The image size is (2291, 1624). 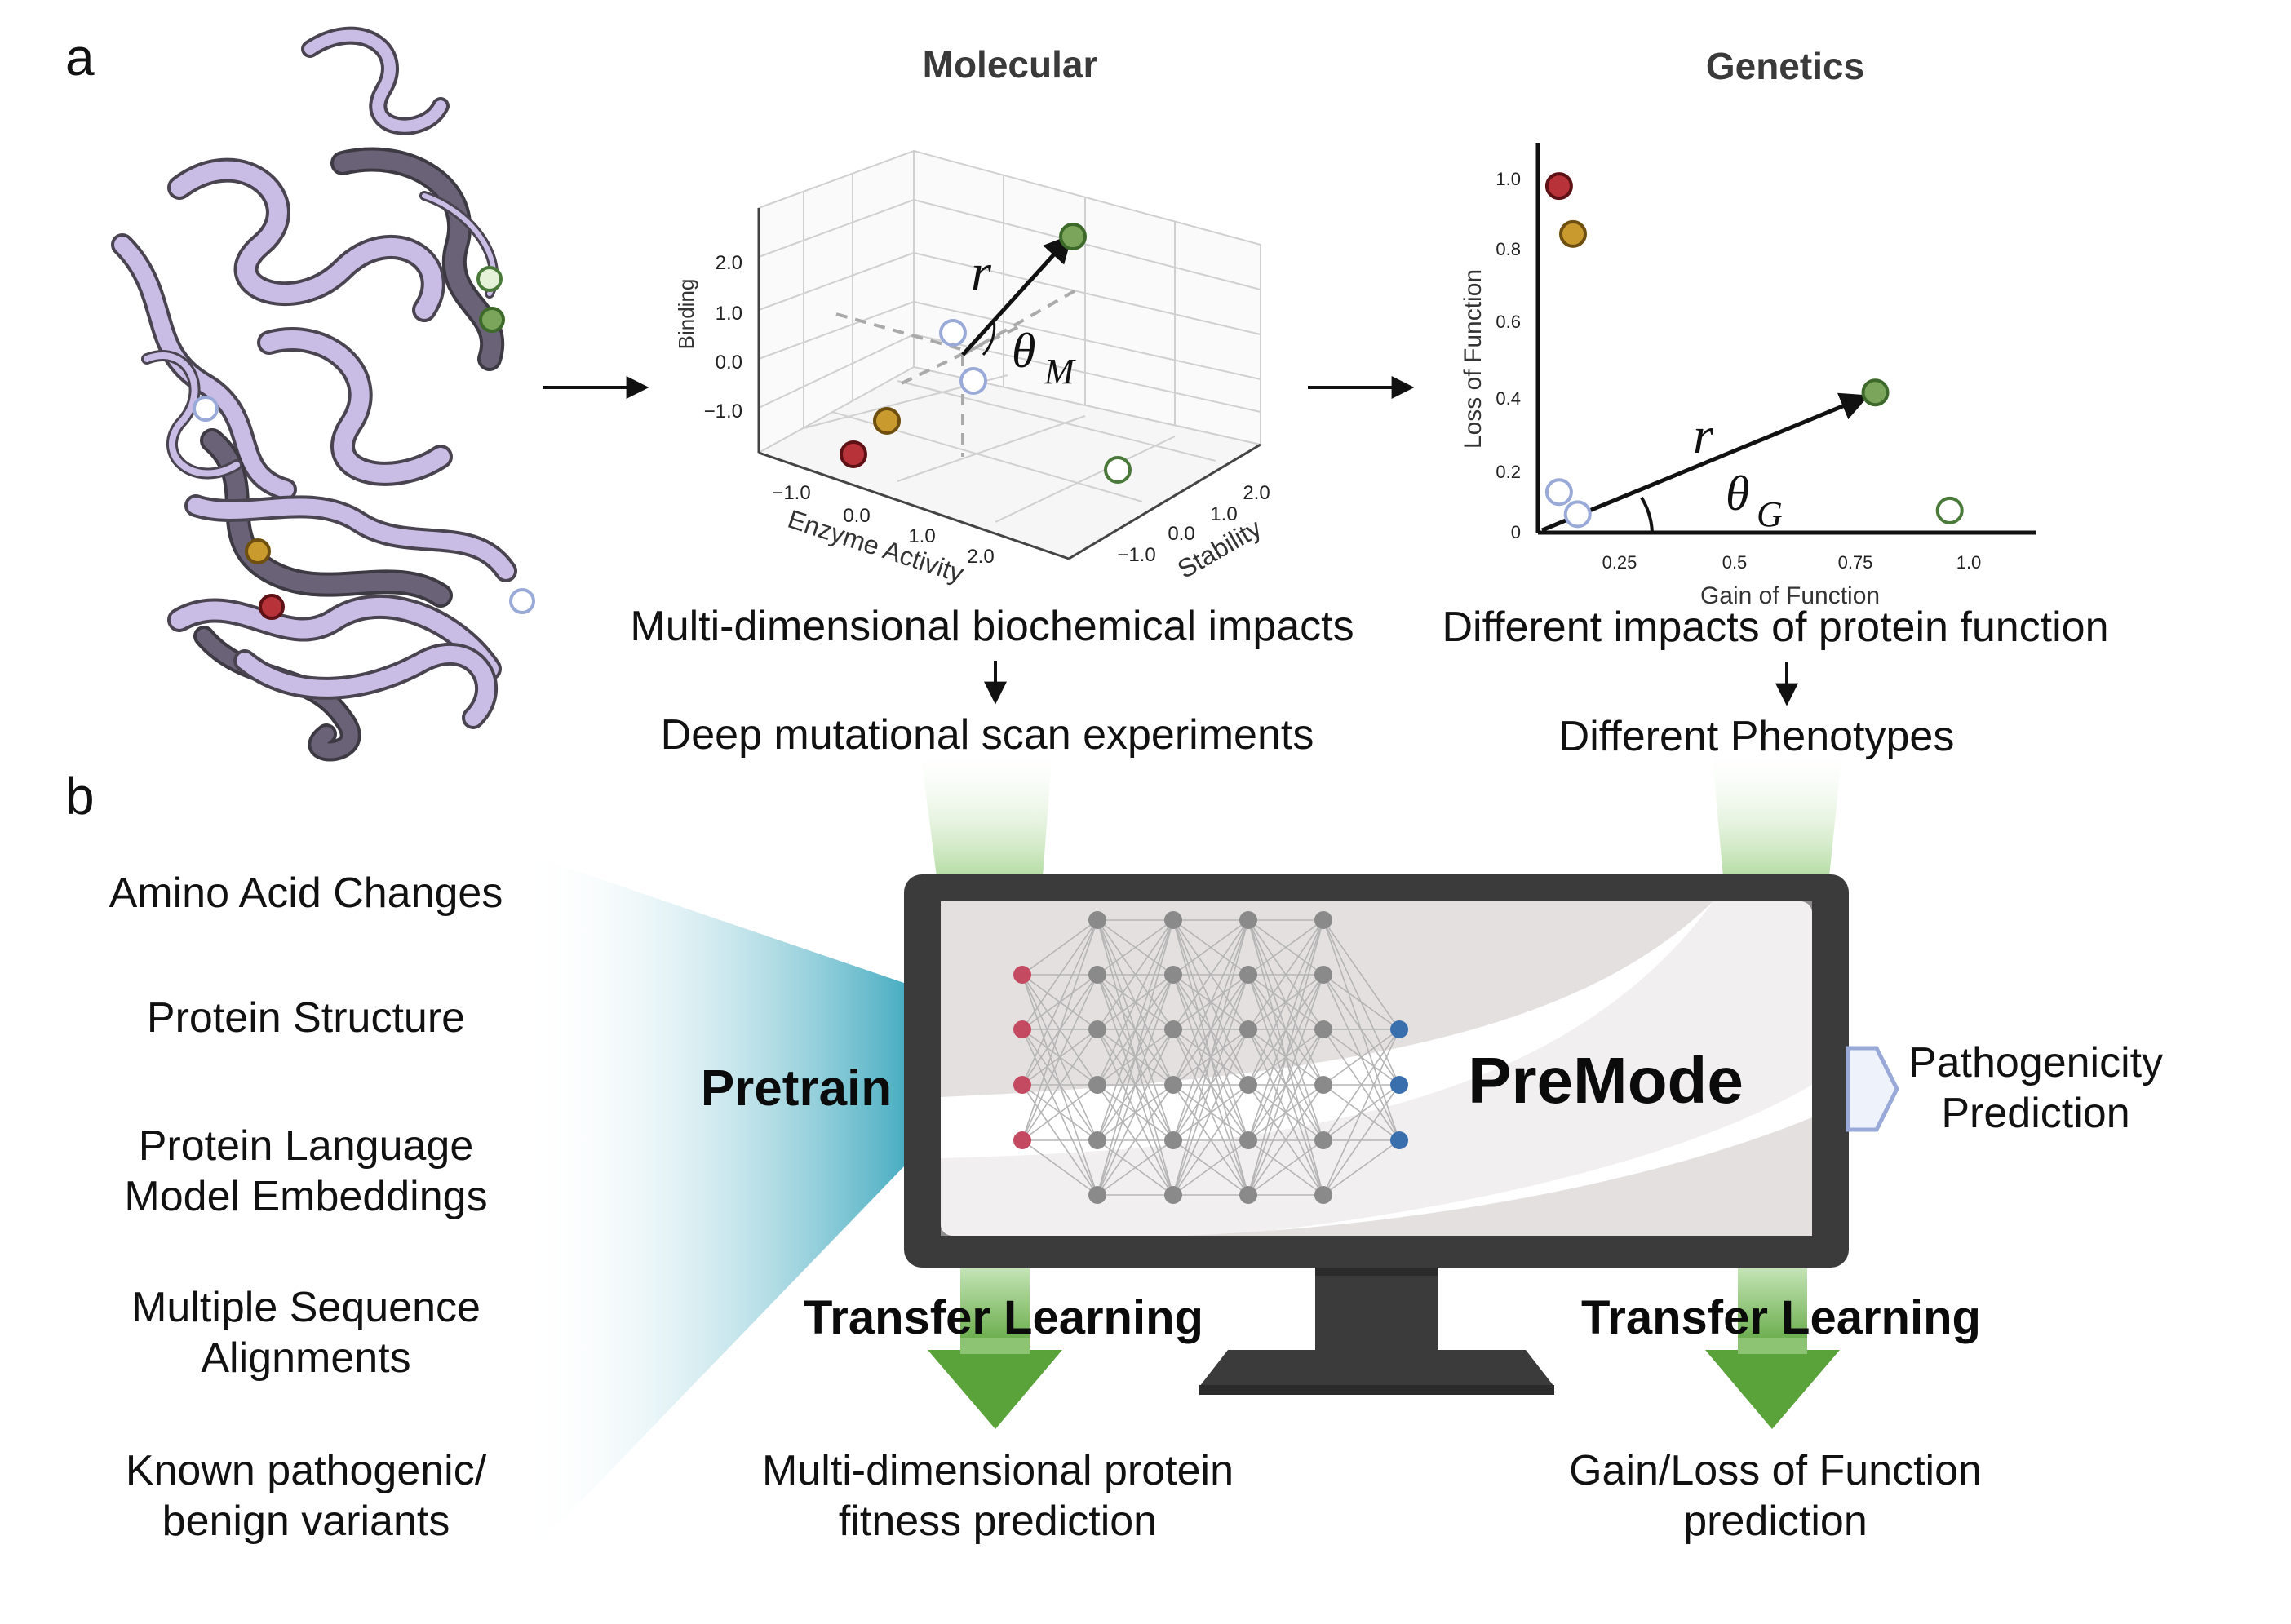 I want to click on input-variants-line2: benign variants, so click(x=306, y=1521).